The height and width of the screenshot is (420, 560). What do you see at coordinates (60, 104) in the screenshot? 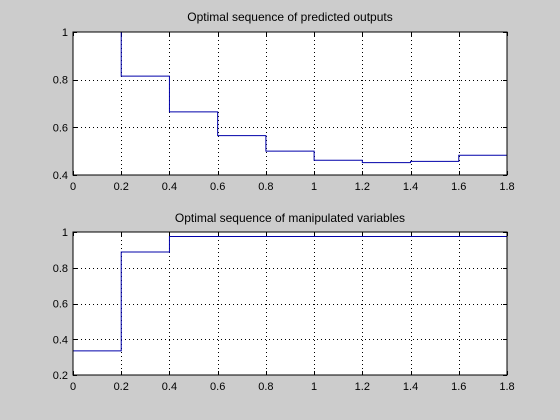
I see `y-tick-labels: 0.4 0.6 0.8 1` at bounding box center [60, 104].